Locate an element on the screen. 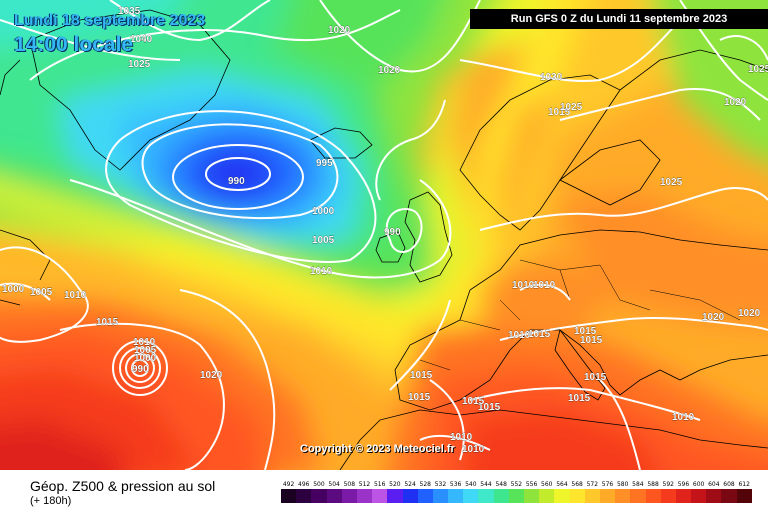  model-run-banner: Run GFS 0 Z du Lundi 11 septembre 2023 is located at coordinates (619, 19).